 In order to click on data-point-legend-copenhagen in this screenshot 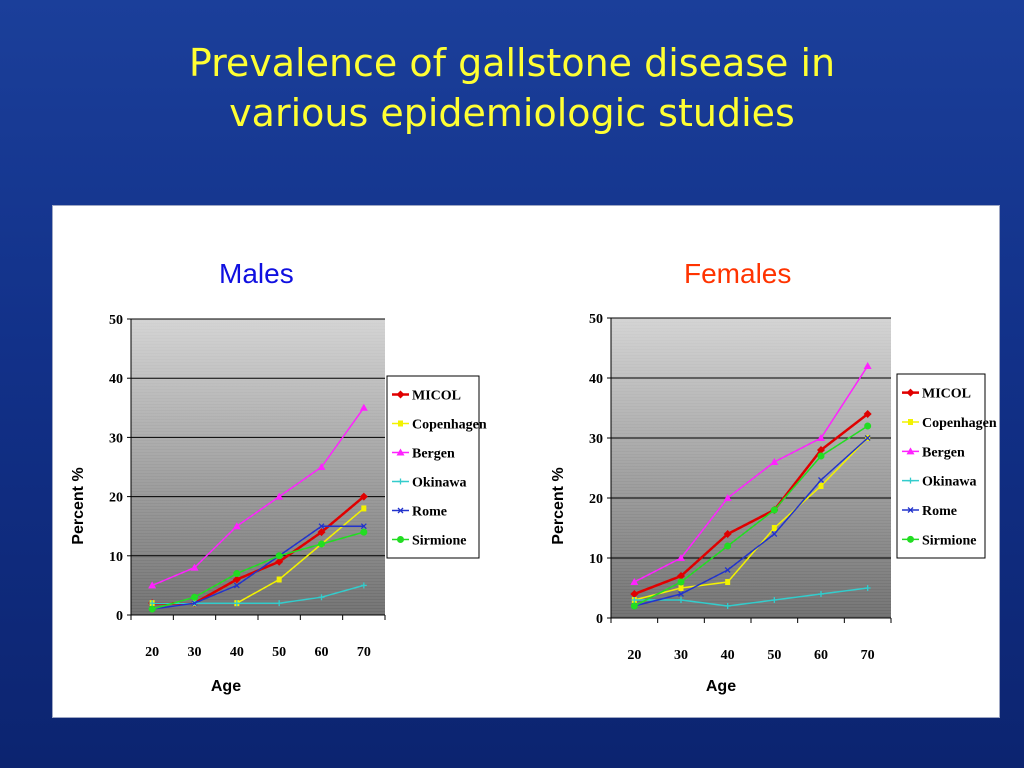, I will do `click(910, 422)`.